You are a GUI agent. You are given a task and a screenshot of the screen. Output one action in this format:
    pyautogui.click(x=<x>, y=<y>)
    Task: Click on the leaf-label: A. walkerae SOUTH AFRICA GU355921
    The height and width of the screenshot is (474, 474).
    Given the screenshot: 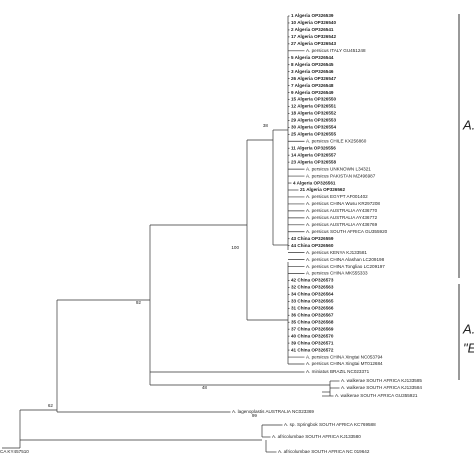 What is the action you would take?
    pyautogui.click(x=376, y=395)
    